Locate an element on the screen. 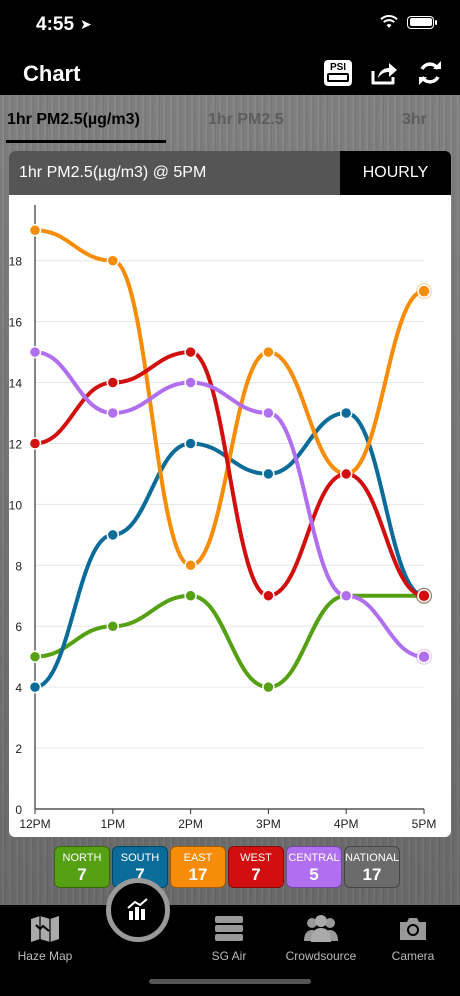 The width and height of the screenshot is (460, 996). tab-1hr-pm25-ugm3: 1hr PM2.5(µg/m3) is located at coordinates (73, 119).